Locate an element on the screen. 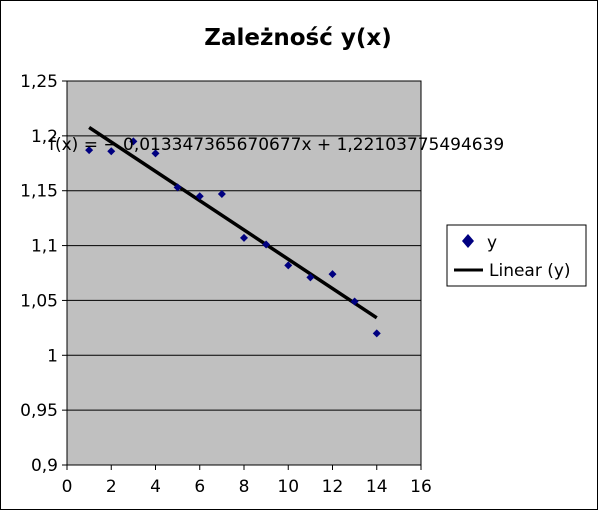  y-tick-label: 1,15 is located at coordinates (39, 192).